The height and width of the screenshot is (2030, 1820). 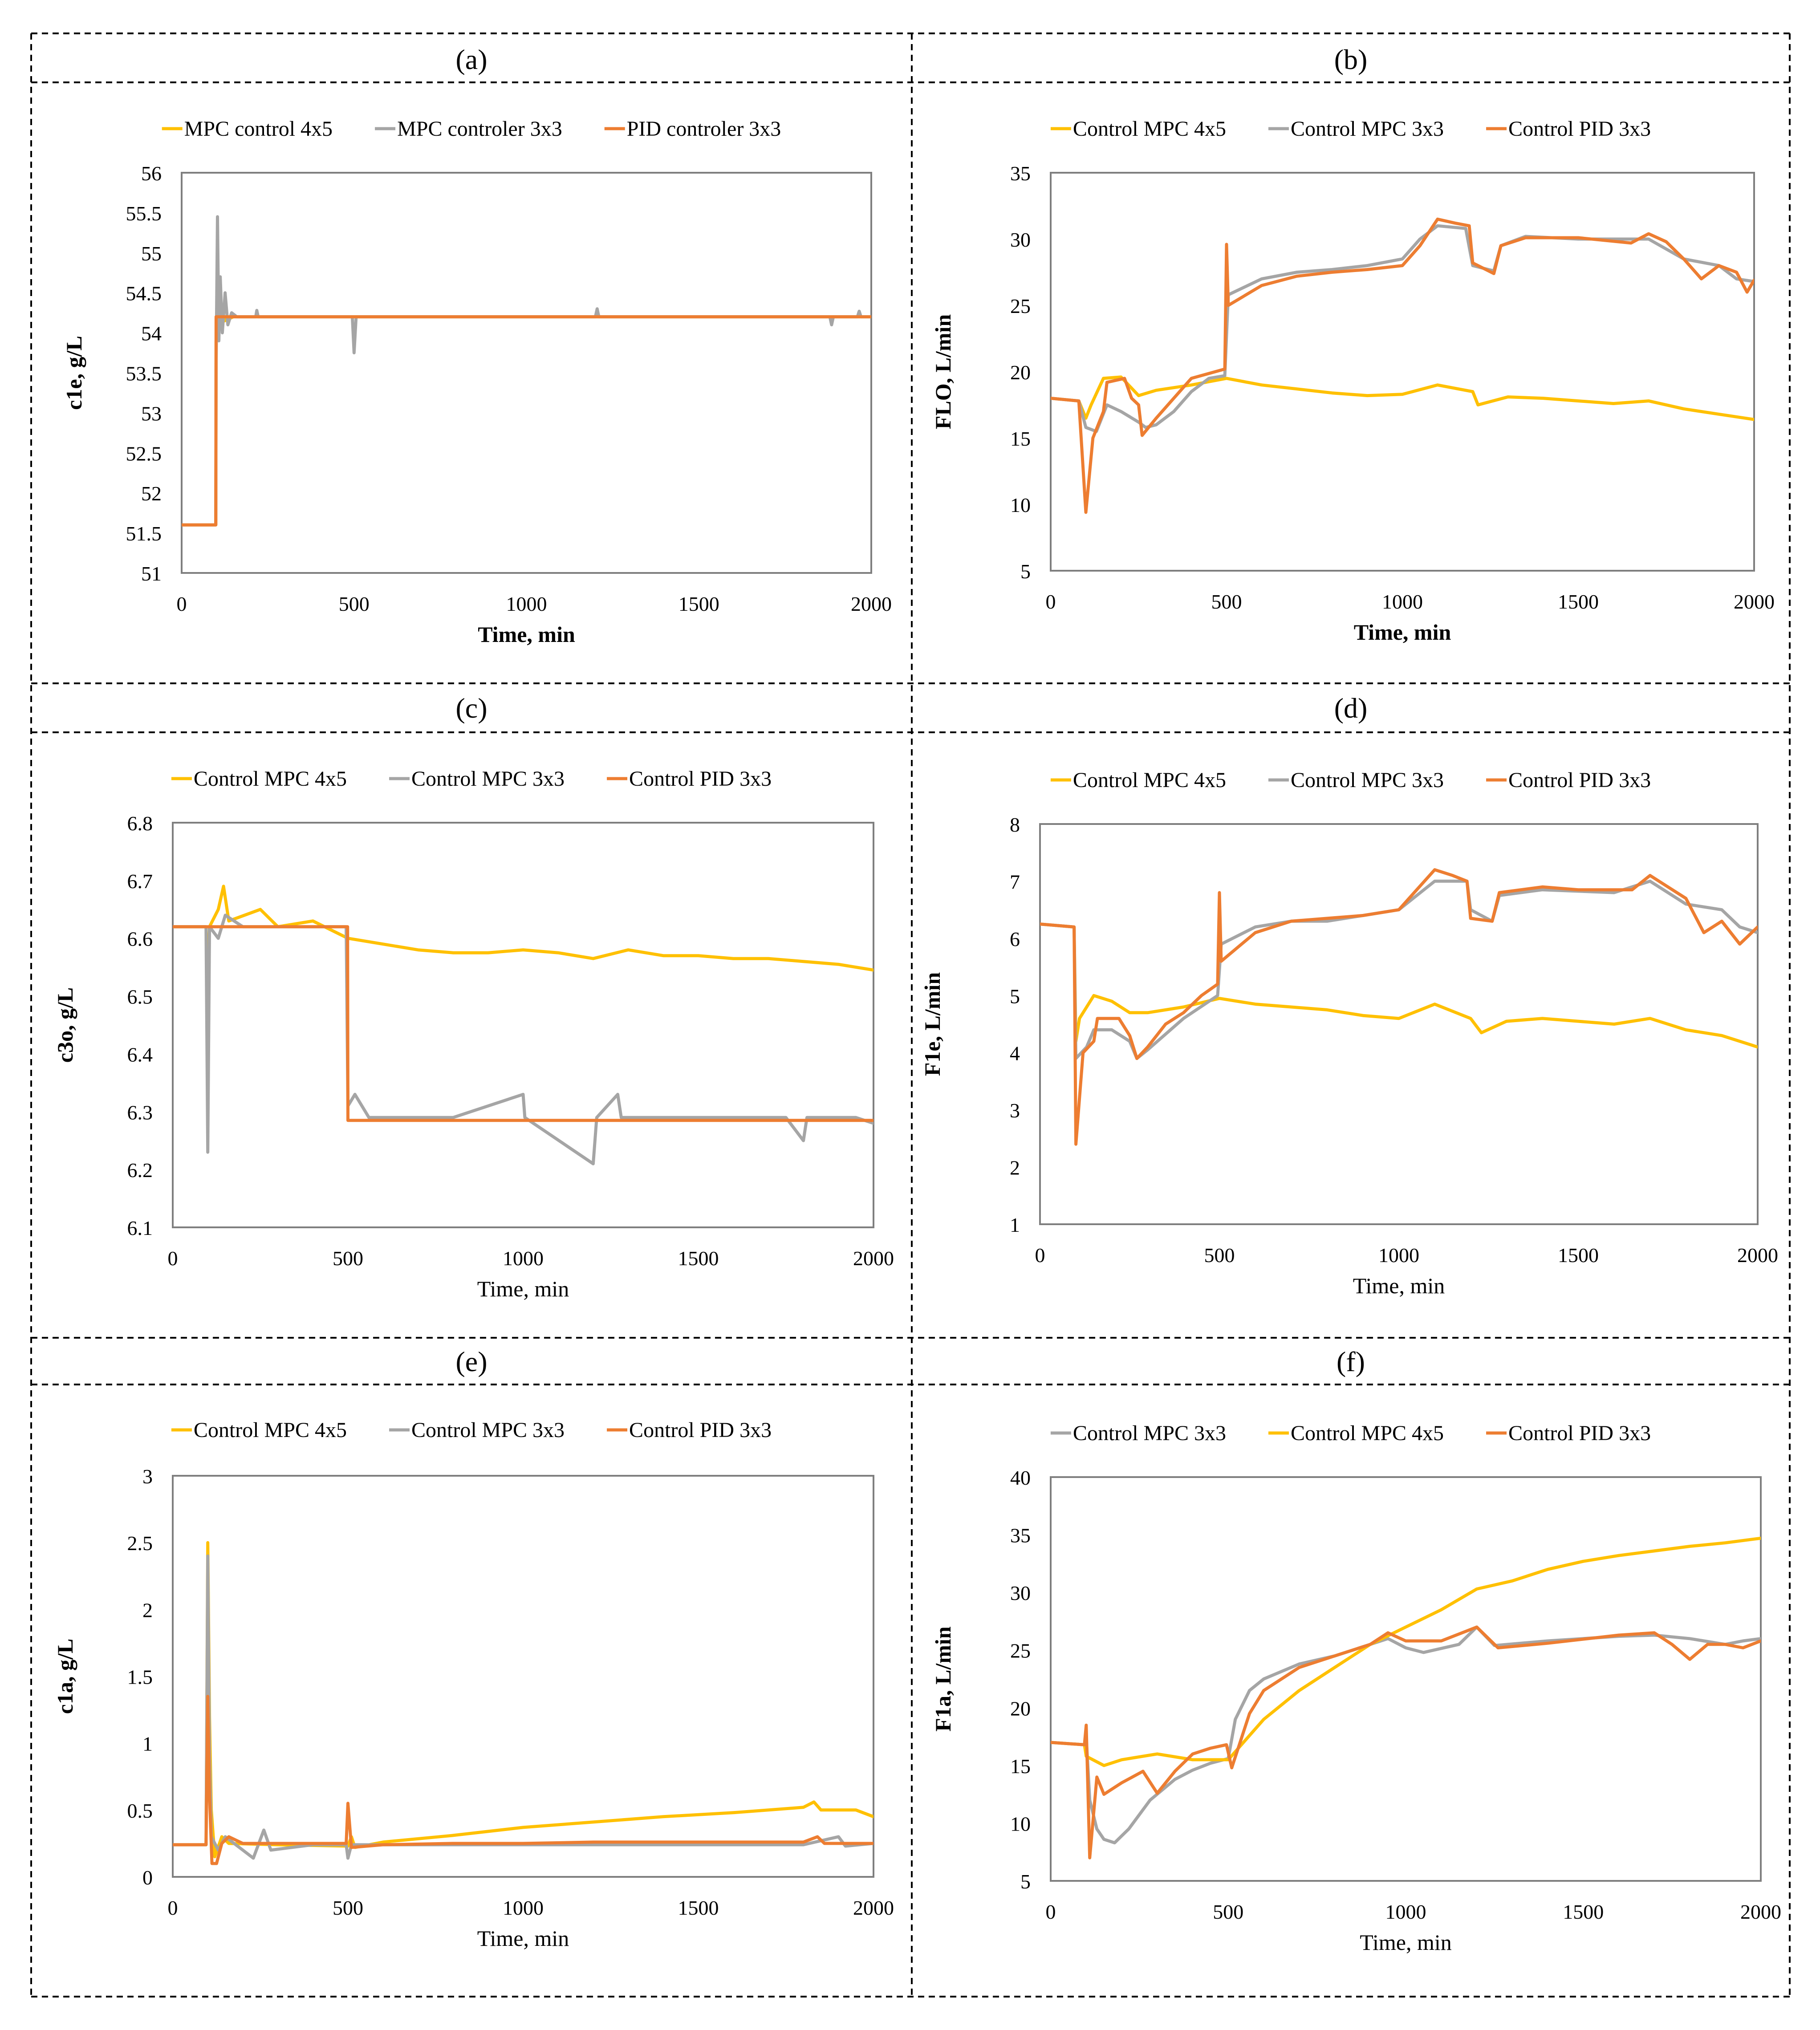 What do you see at coordinates (73, 373) in the screenshot?
I see `y-axis-label: c1e, g/L` at bounding box center [73, 373].